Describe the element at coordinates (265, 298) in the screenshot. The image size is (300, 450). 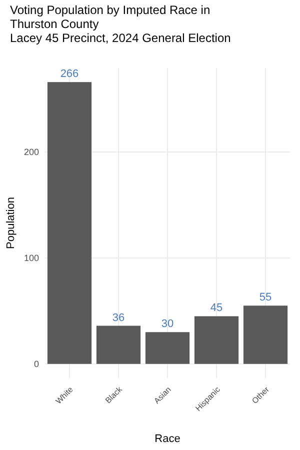
I see `data-label: 55` at that location.